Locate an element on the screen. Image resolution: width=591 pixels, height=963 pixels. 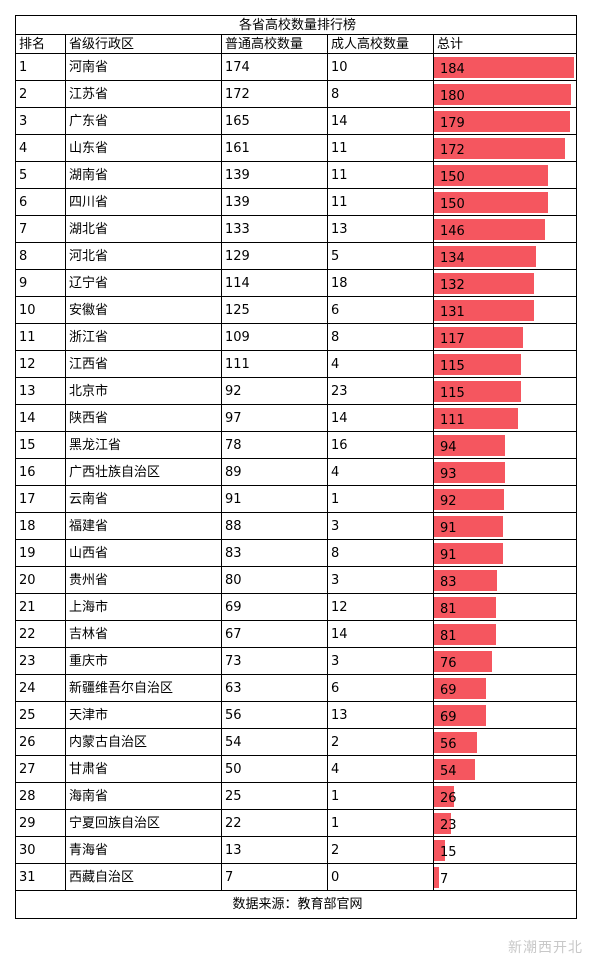
cell-province: 天津市 is located at coordinates (143, 715).